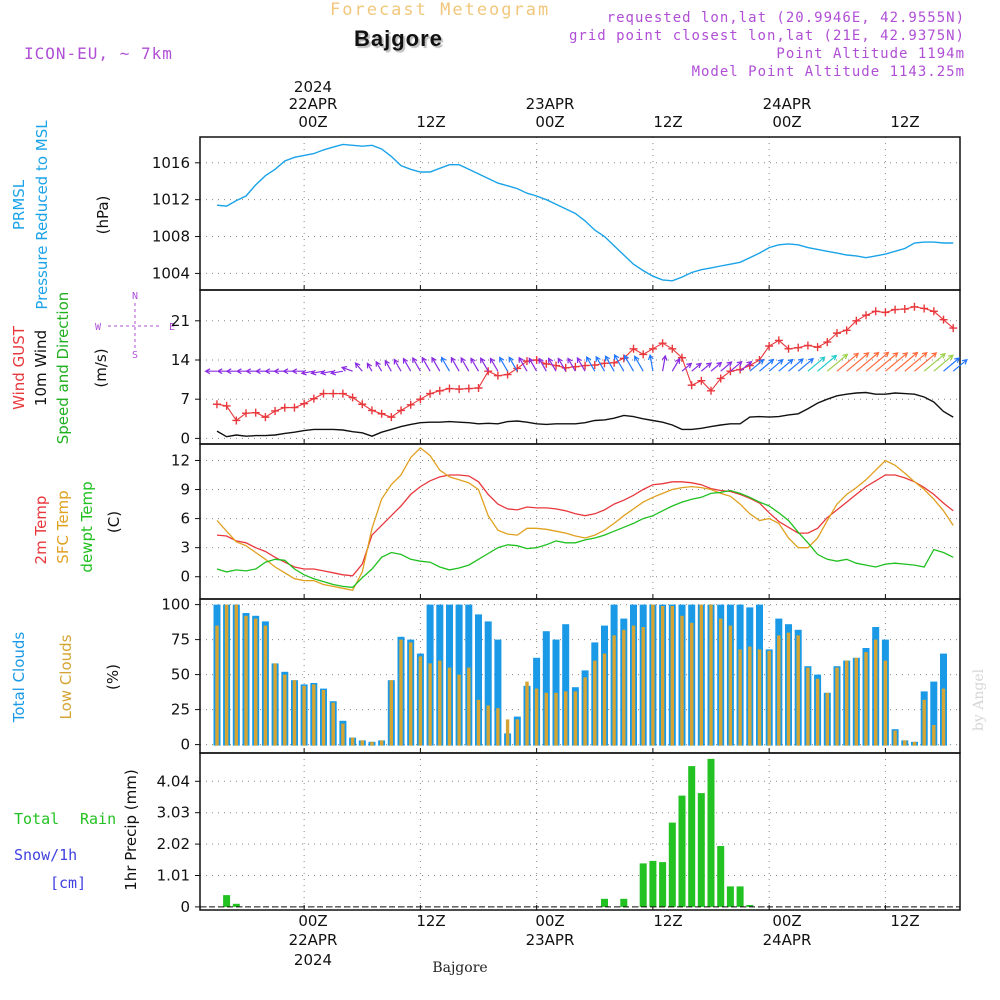  What do you see at coordinates (313, 960) in the screenshot?
I see `bottom-year-label: 2024` at bounding box center [313, 960].